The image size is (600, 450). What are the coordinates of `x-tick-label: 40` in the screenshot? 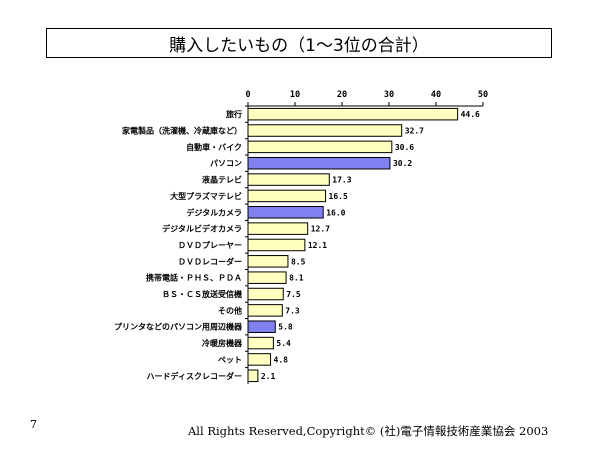 It's located at (436, 95).